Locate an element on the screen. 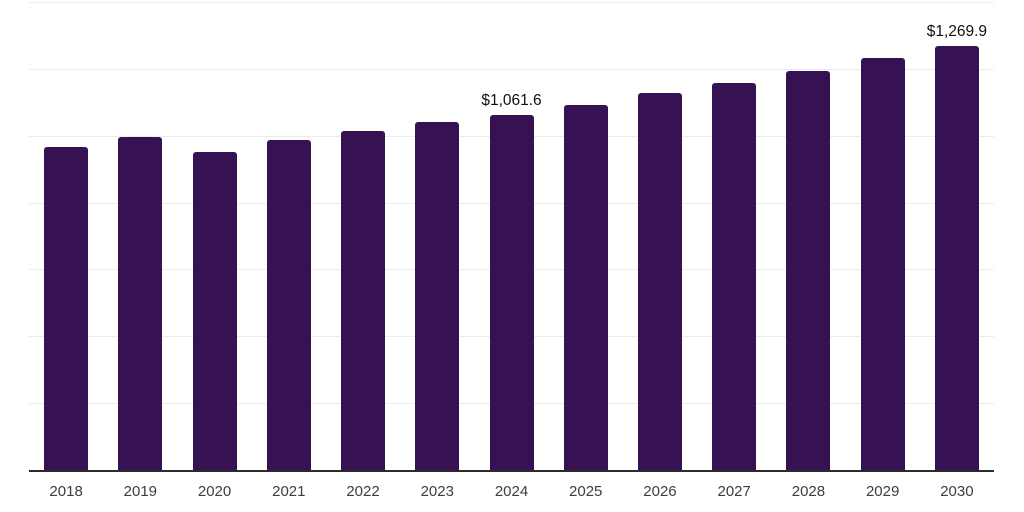 This screenshot has height=512, width=1024. bar-value-label-2030: $1,269.9 is located at coordinates (957, 31).